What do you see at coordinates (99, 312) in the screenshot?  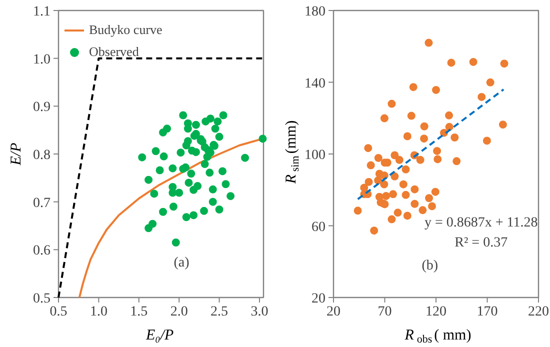 I see `x-tick-label: 1.0` at bounding box center [99, 312].